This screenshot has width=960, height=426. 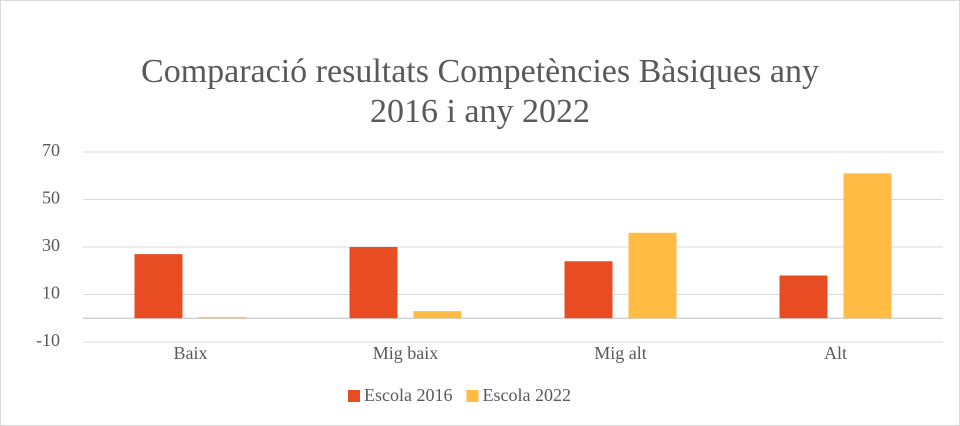 What do you see at coordinates (835, 353) in the screenshot?
I see `x-tick-label: Alt` at bounding box center [835, 353].